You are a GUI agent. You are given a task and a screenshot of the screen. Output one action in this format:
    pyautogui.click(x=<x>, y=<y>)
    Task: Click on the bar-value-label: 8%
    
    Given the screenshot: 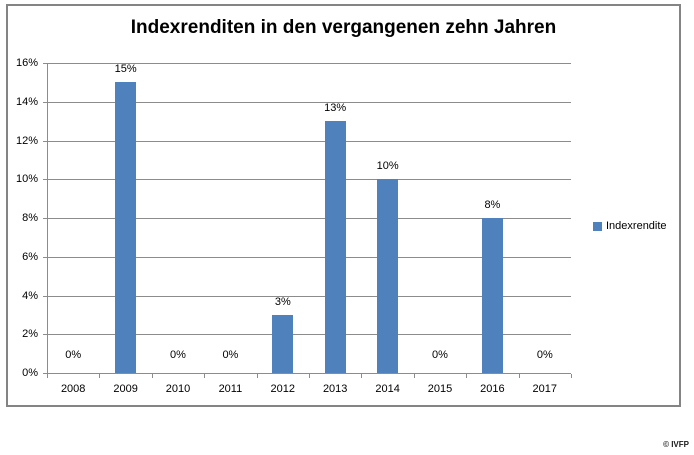 What is the action you would take?
    pyautogui.click(x=492, y=205)
    